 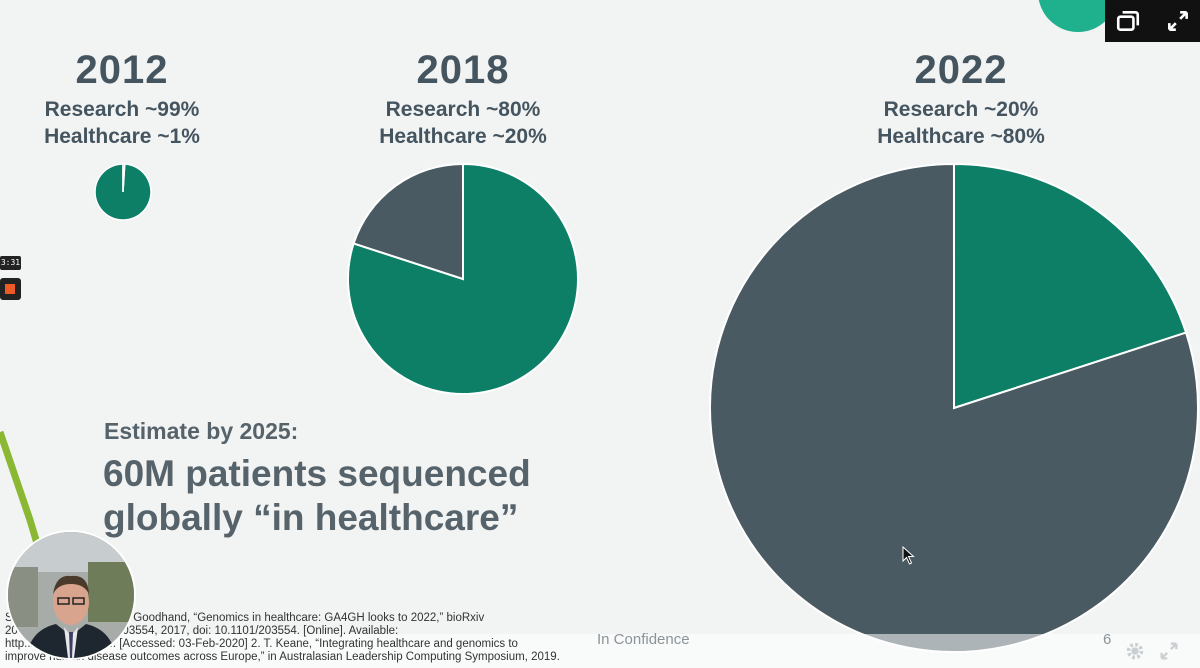 I want to click on video-controls-bar, so click(x=1152, y=21).